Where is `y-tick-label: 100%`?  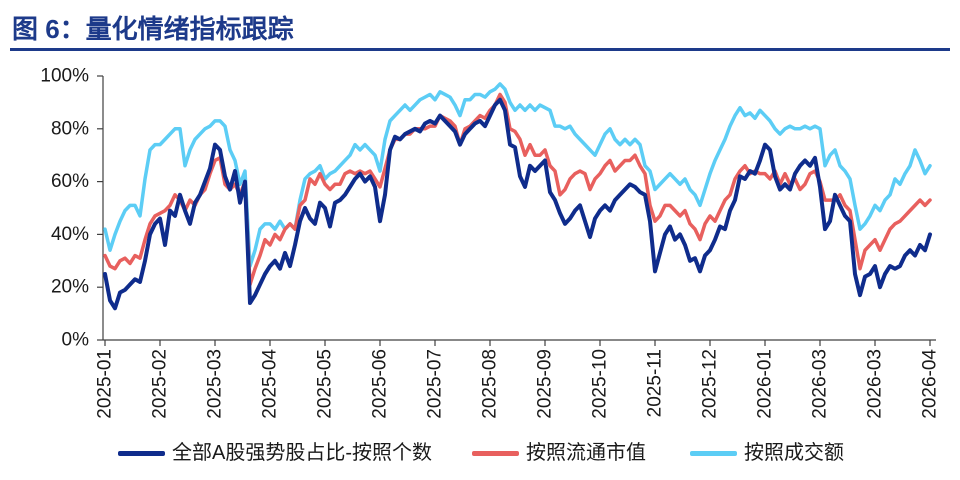 y-tick-label: 100% is located at coordinates (64, 76).